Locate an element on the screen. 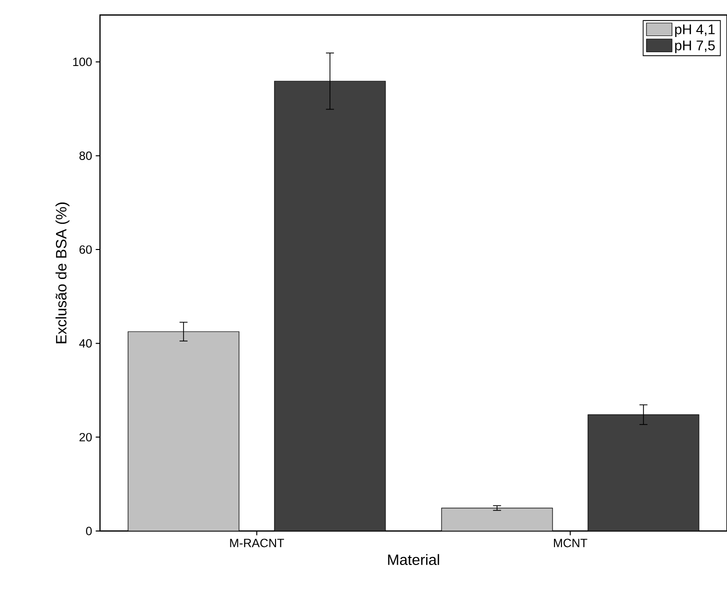  x-axis-title: Material is located at coordinates (414, 560).